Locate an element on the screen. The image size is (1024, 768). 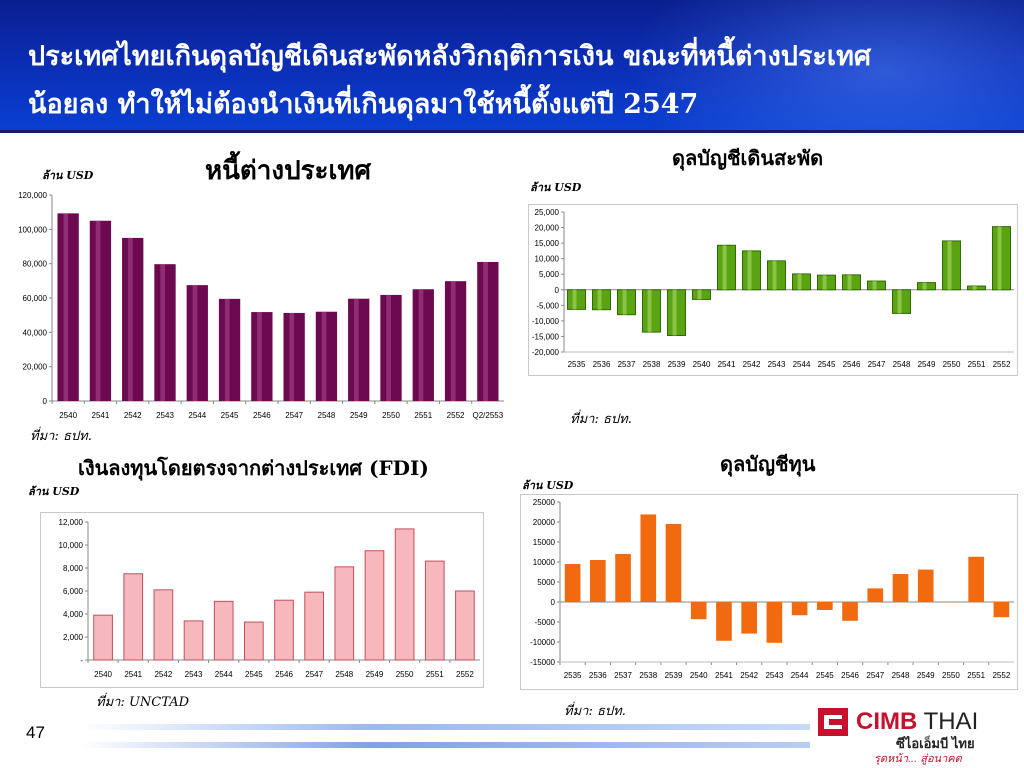
y-tick-label: 2,000 is located at coordinates (73, 637).